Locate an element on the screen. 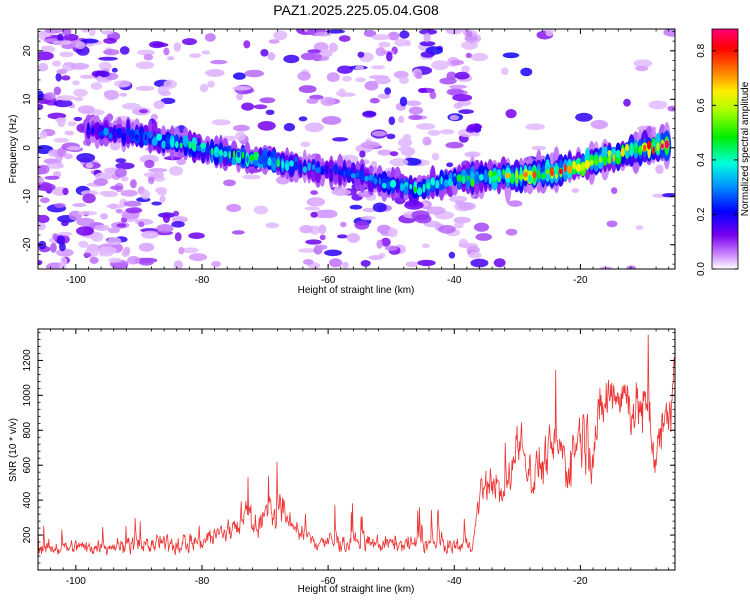 The image size is (750, 600). x-tick-label: -60 is located at coordinates (328, 581).